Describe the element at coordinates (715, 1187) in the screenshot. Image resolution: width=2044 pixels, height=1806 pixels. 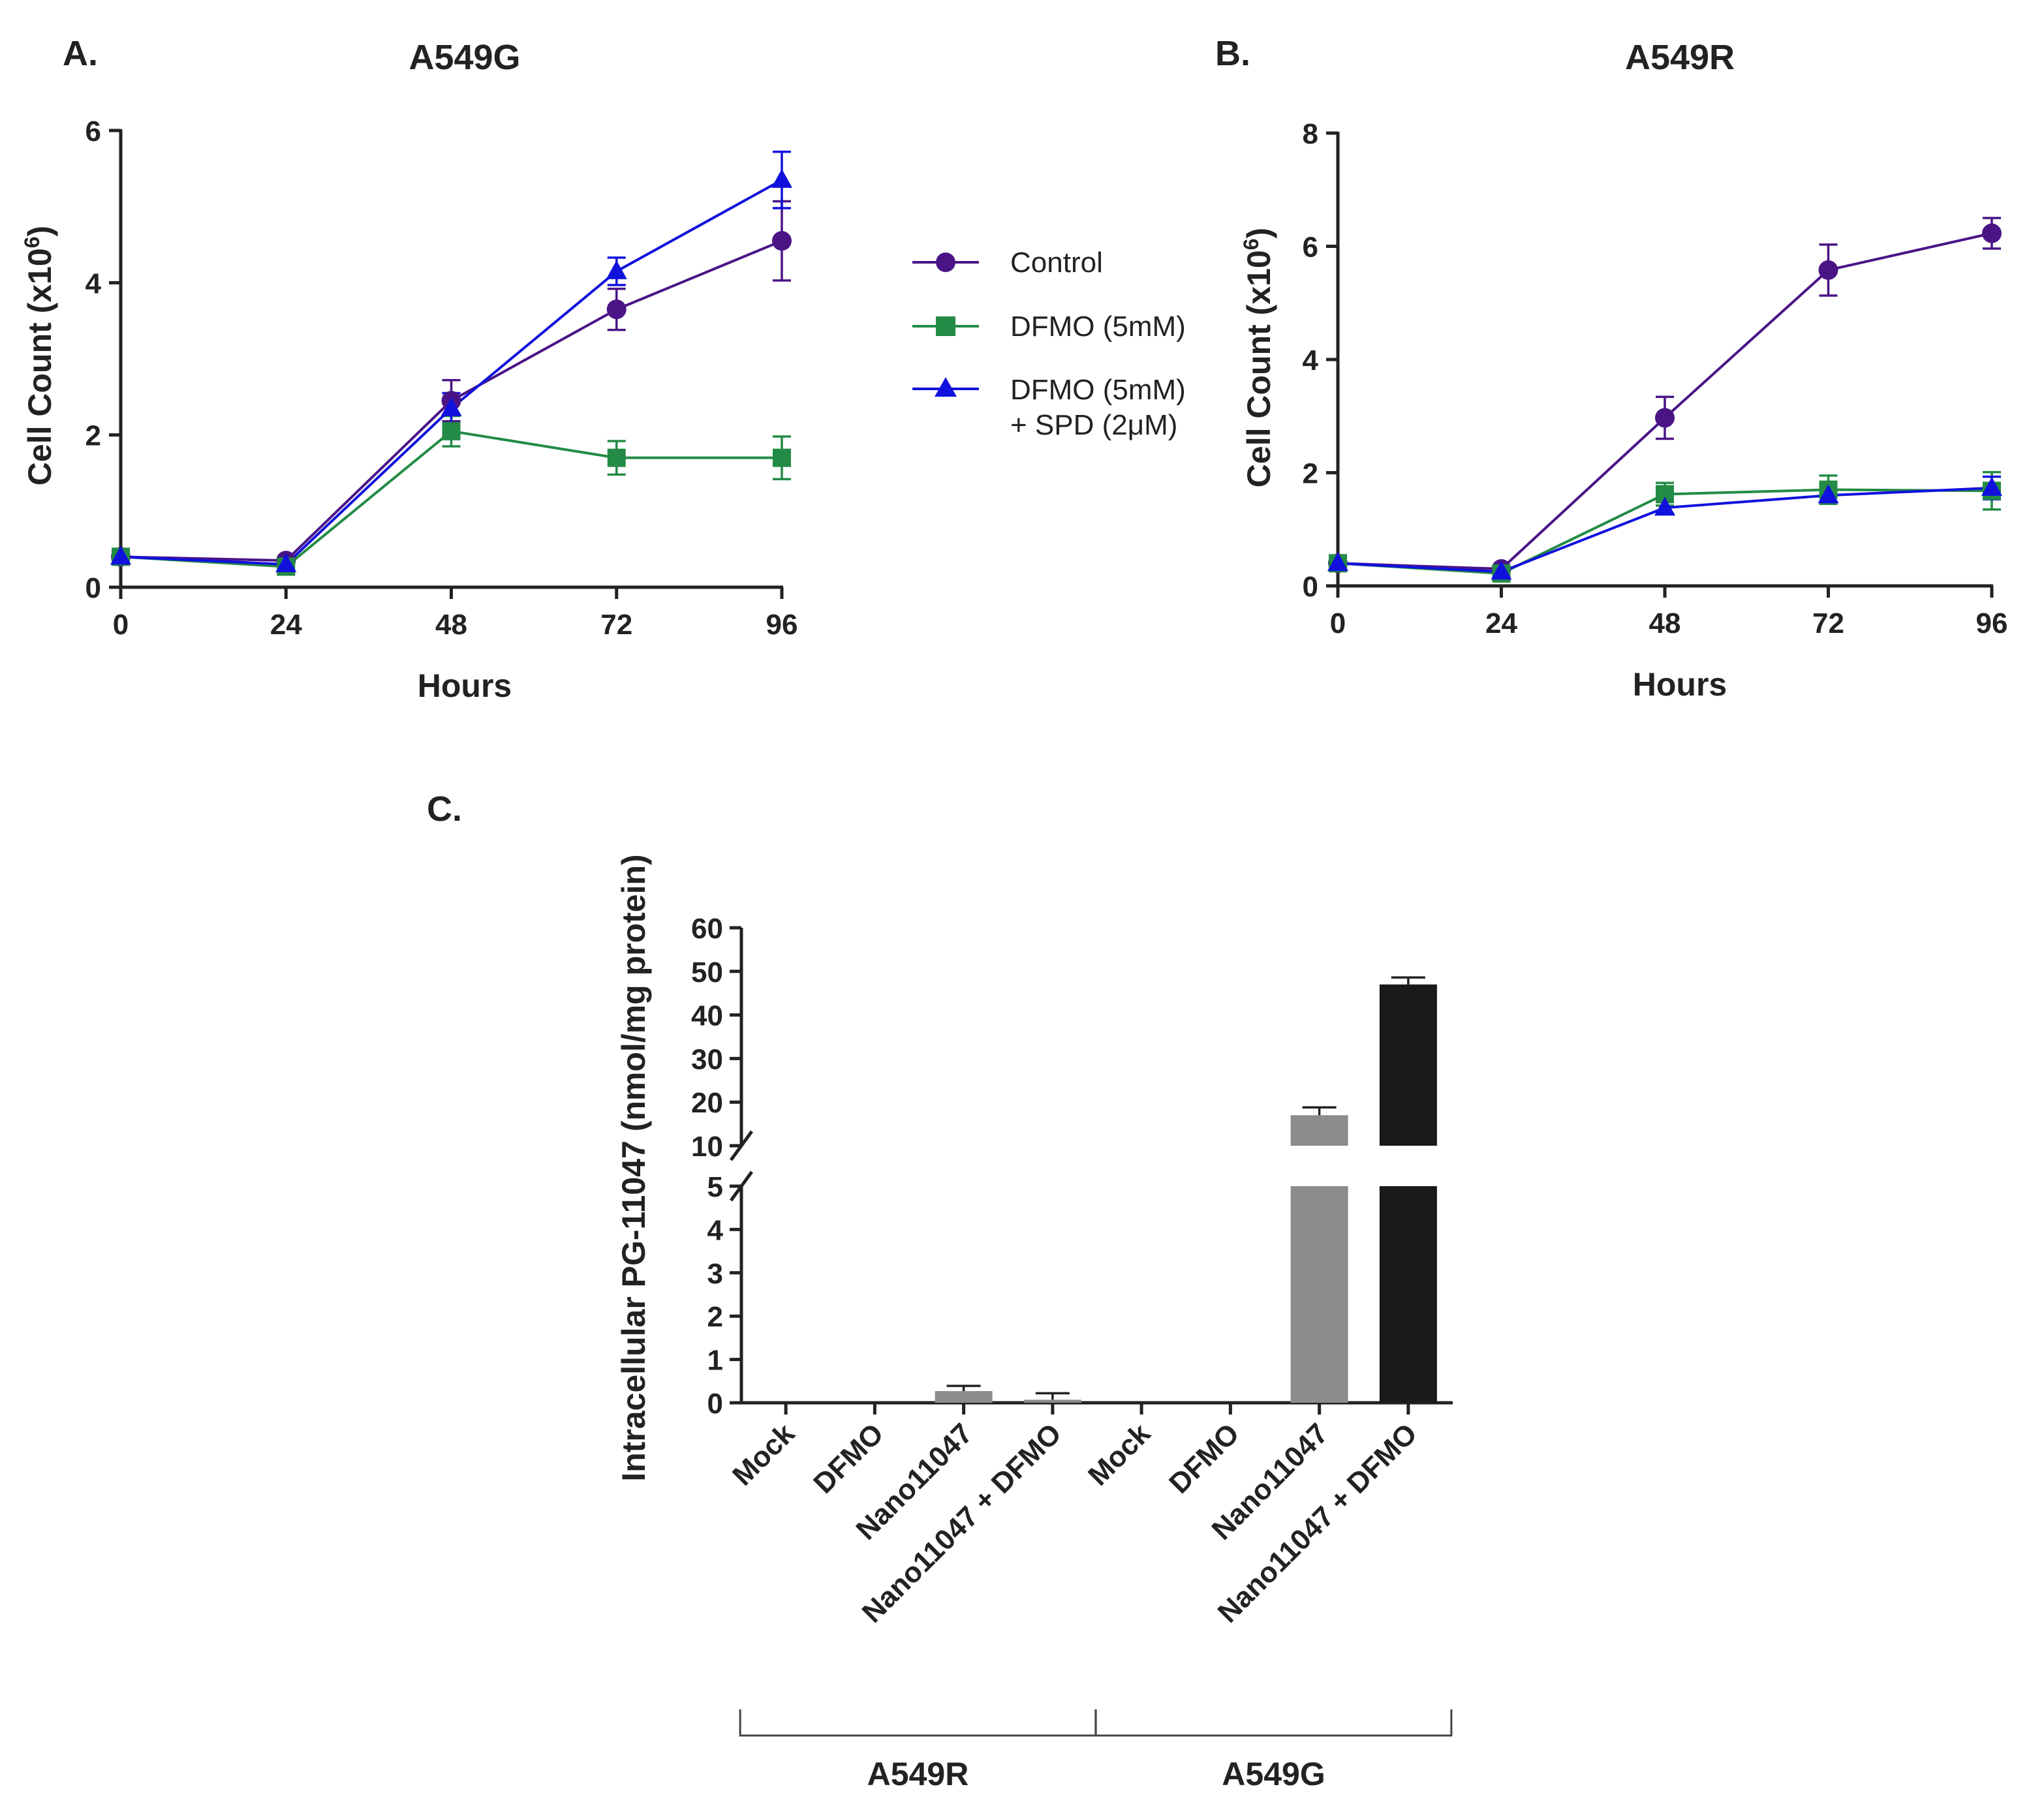
I see `chart-c-y-tick-label: 5` at that location.